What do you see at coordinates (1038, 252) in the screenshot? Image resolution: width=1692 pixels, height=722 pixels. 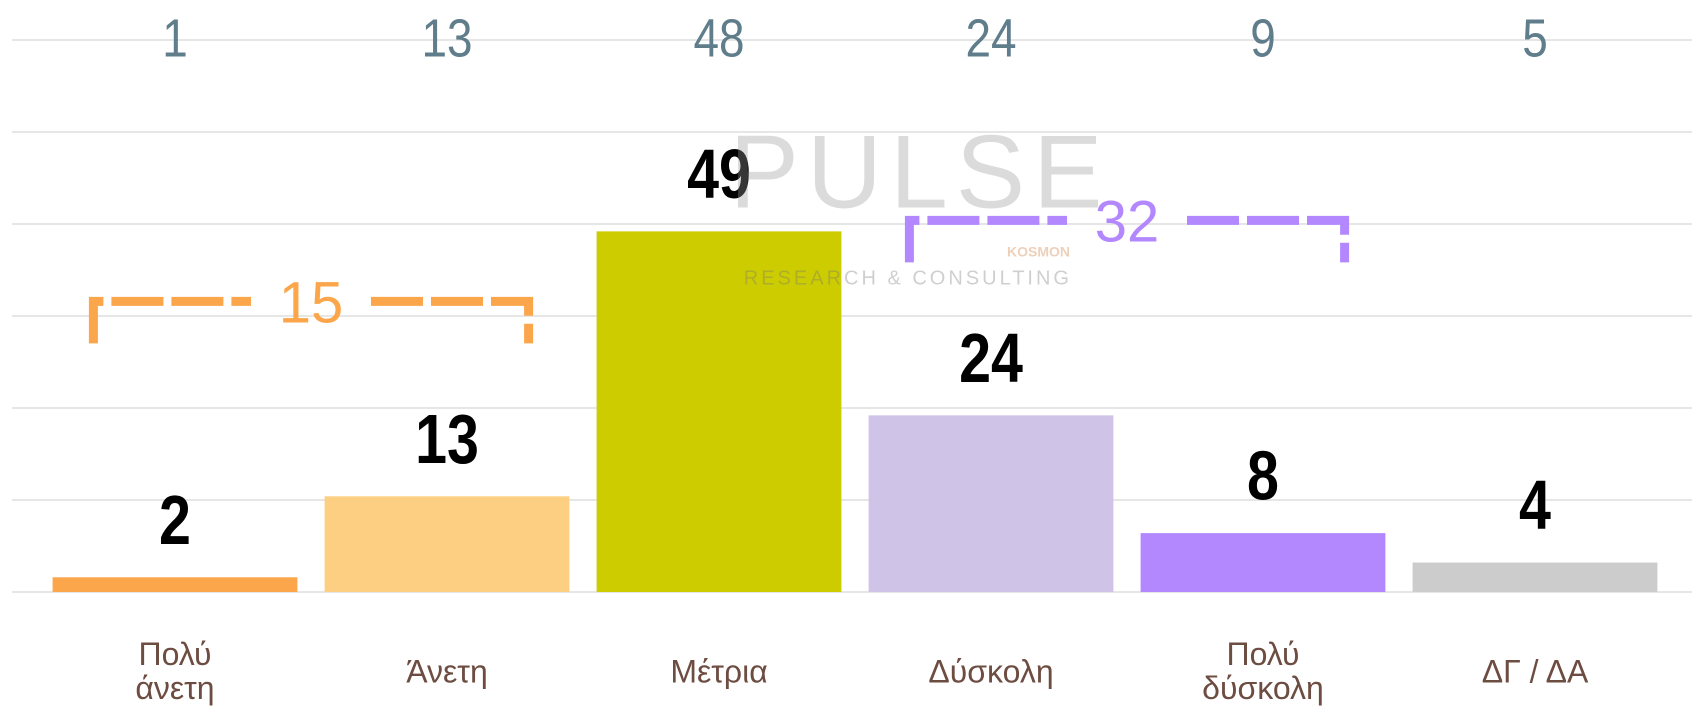 I see `watermark-sub: KOSMON` at bounding box center [1038, 252].